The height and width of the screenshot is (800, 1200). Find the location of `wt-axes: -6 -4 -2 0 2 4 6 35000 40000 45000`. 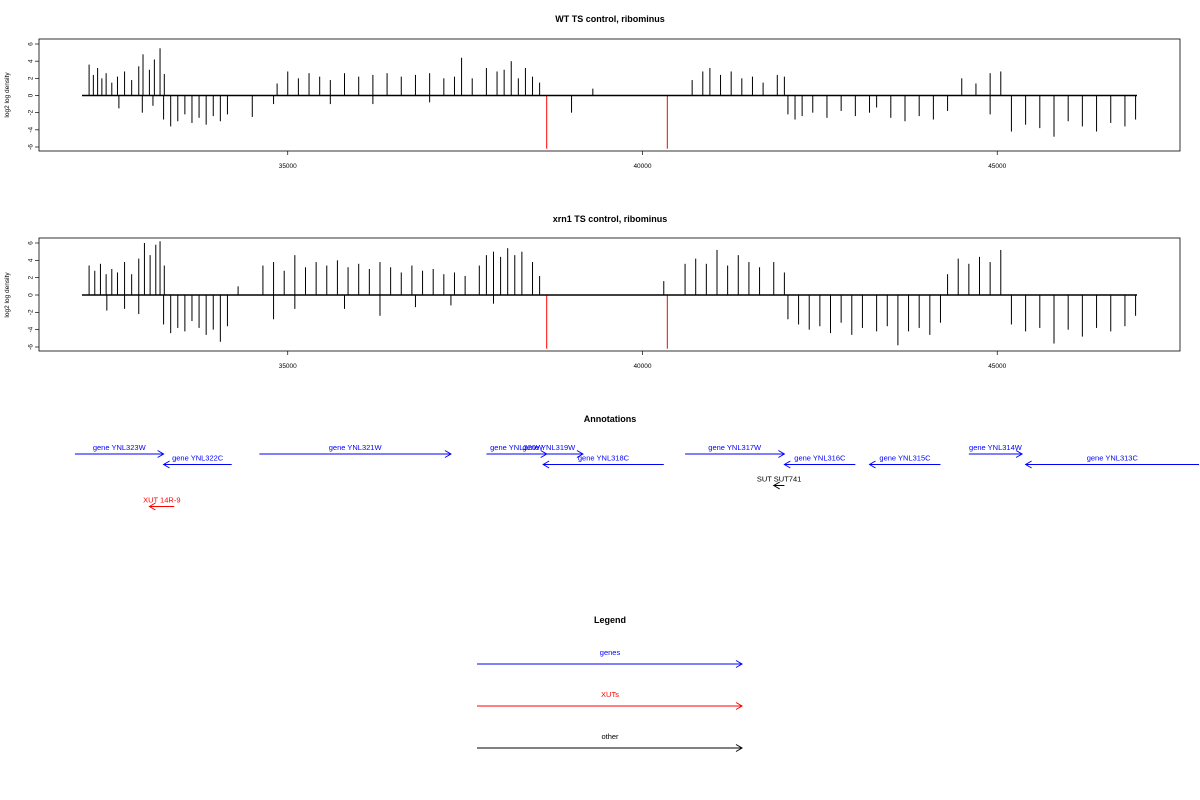

wt-axes: -6 -4 -2 0 2 4 6 35000 40000 45000 is located at coordinates (517, 106).